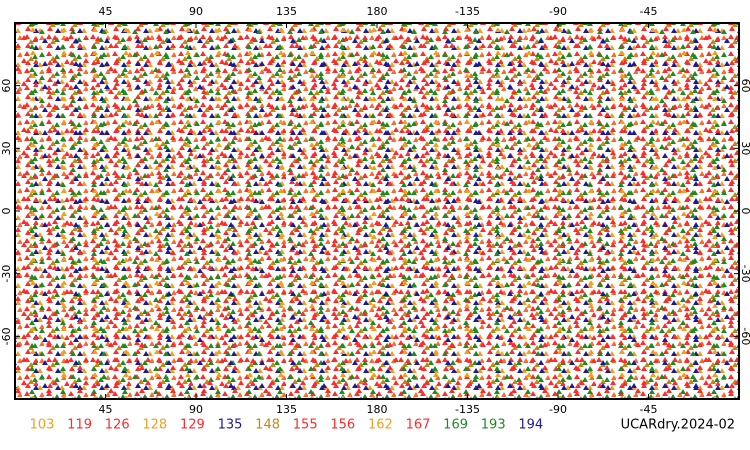 This screenshot has width=750, height=450. I want to click on legend-entry: 155, so click(305, 425).